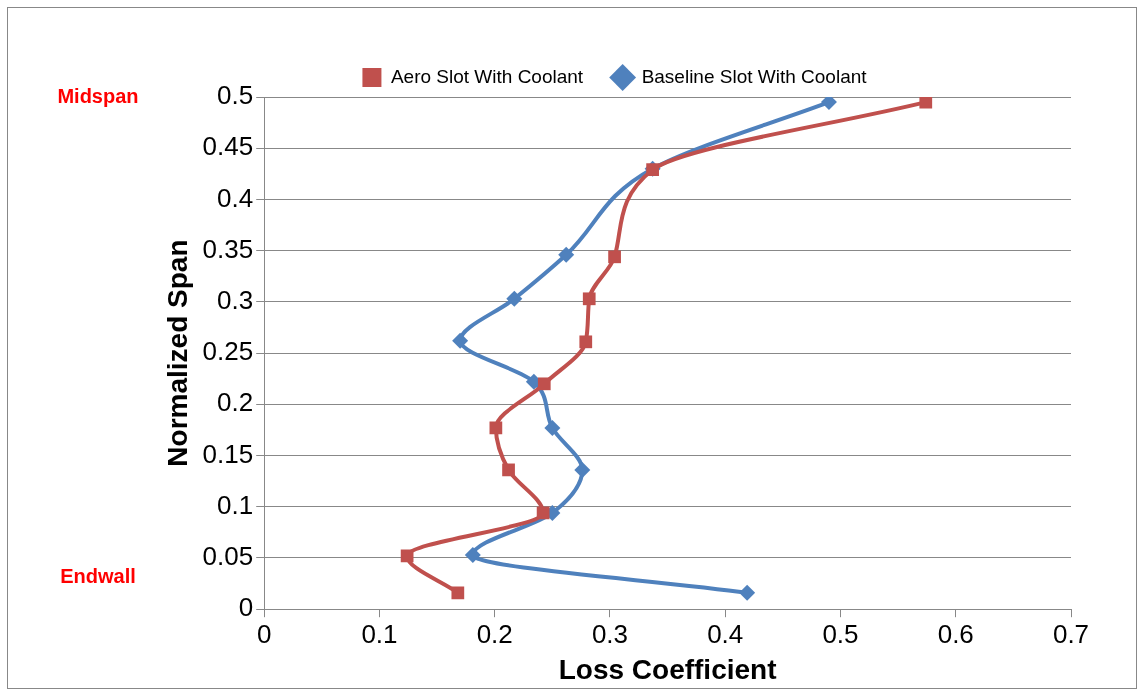  I want to click on x-tick-label: 0.3, so click(610, 633).